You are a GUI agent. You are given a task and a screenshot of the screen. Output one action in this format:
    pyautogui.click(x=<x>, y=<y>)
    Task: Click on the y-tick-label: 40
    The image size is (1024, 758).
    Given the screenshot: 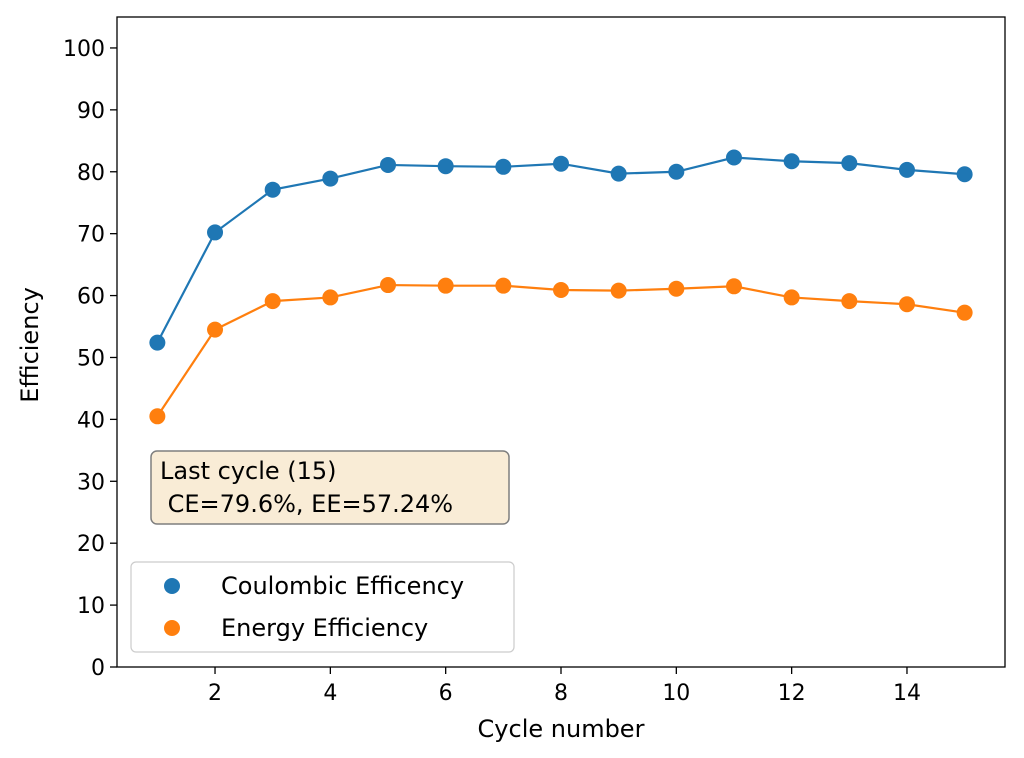 What is the action you would take?
    pyautogui.click(x=91, y=420)
    